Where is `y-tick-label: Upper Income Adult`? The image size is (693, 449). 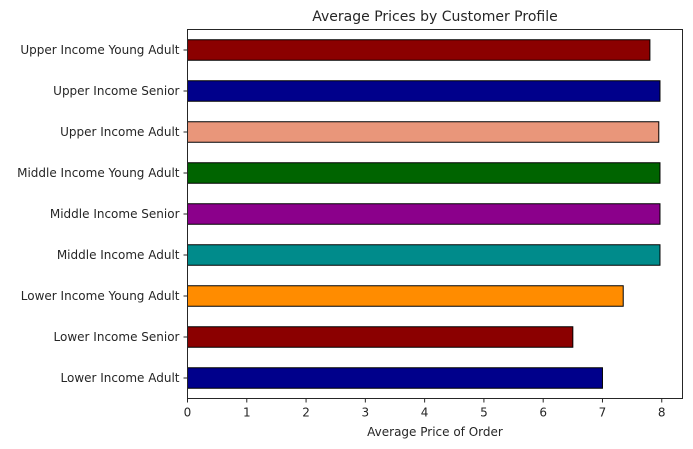
y-tick-label: Upper Income Adult is located at coordinates (120, 132).